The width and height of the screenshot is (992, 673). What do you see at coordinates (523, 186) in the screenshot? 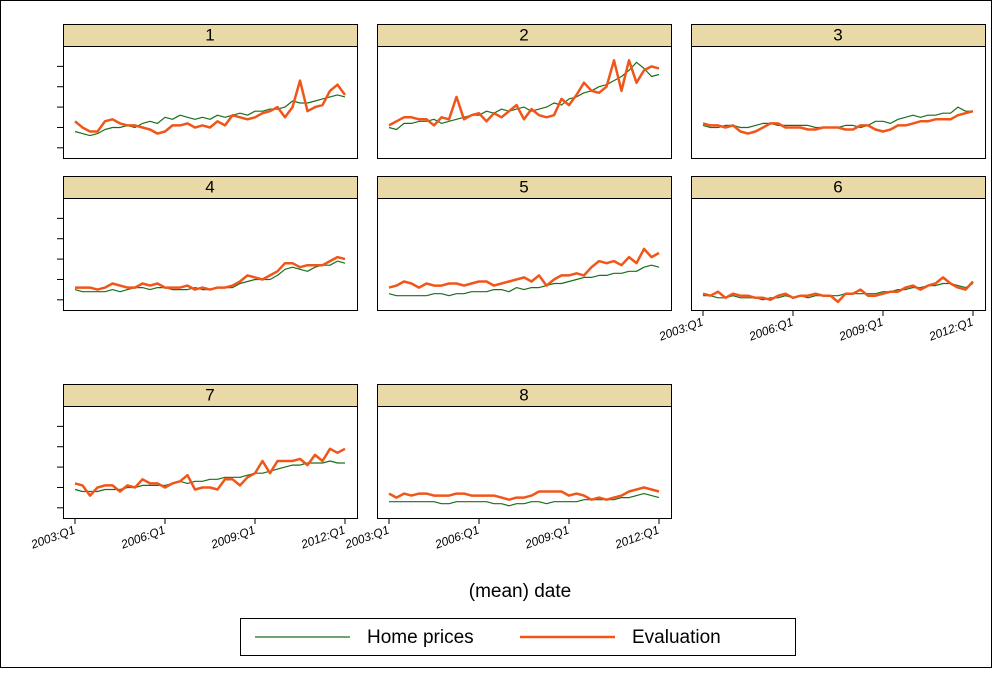
I see `panel-title: 5` at bounding box center [523, 186].